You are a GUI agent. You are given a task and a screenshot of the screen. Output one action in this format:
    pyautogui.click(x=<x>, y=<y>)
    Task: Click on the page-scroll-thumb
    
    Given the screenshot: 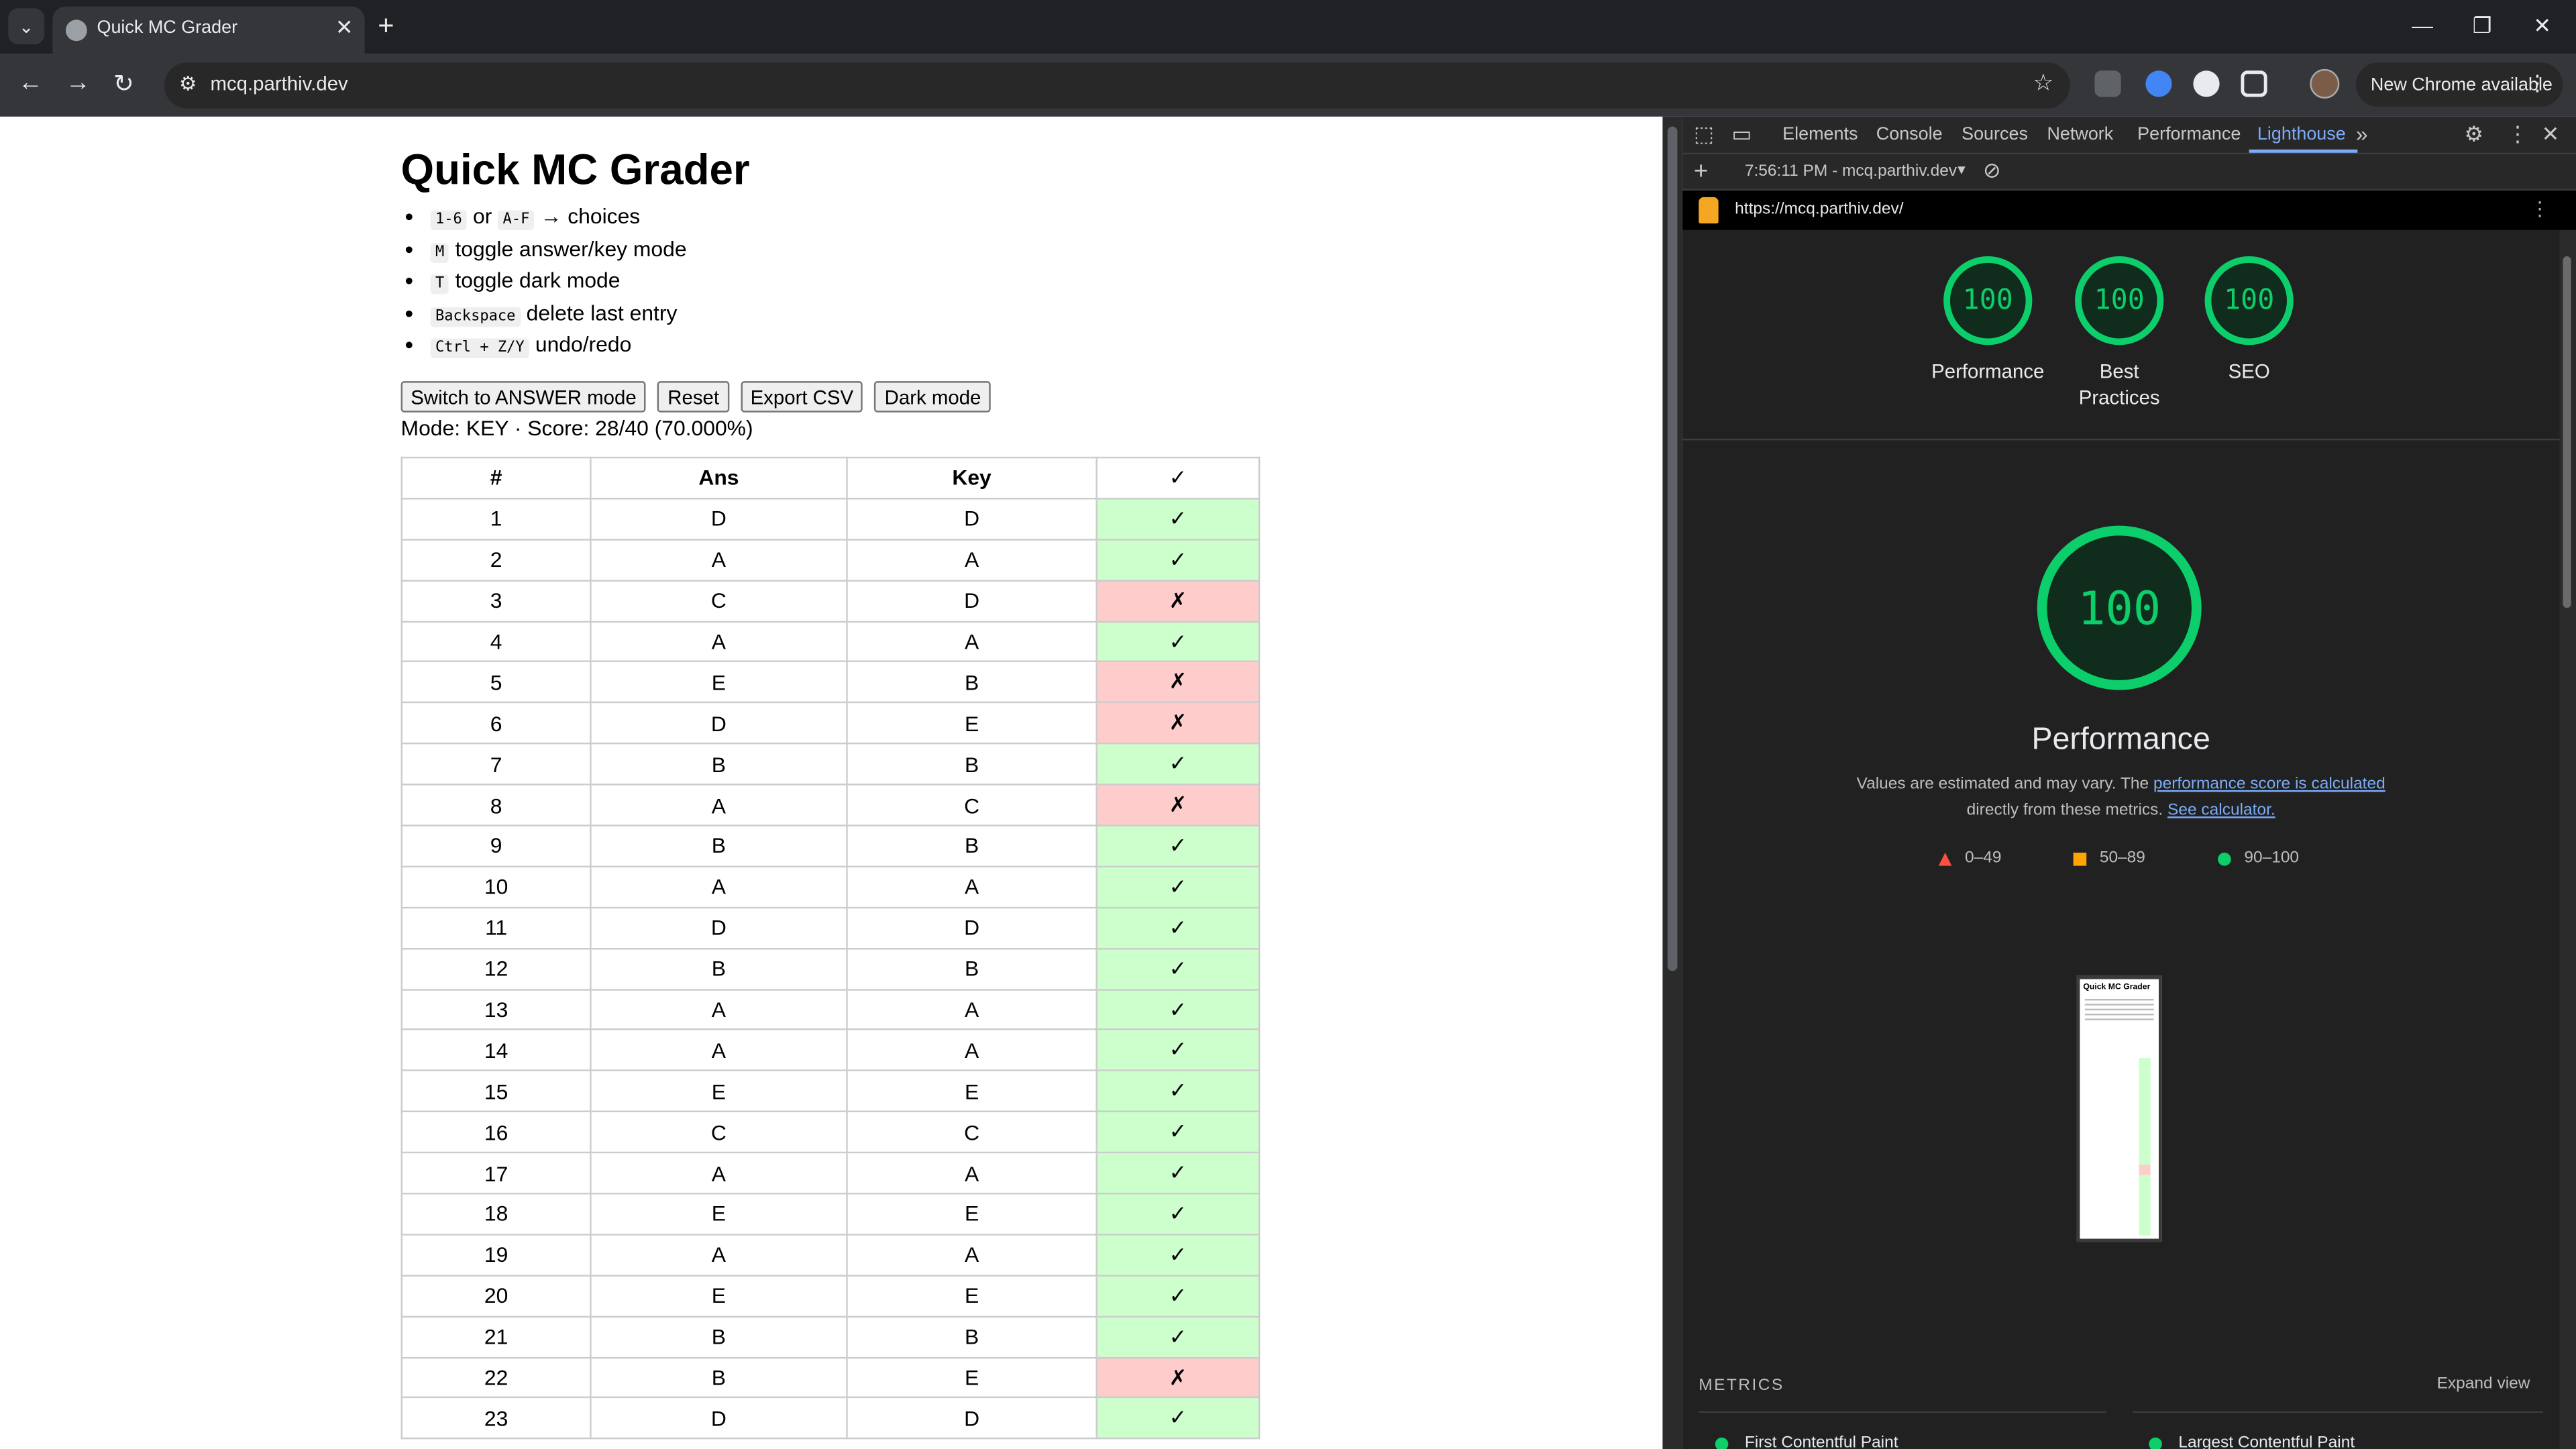 What is the action you would take?
    pyautogui.click(x=1672, y=548)
    